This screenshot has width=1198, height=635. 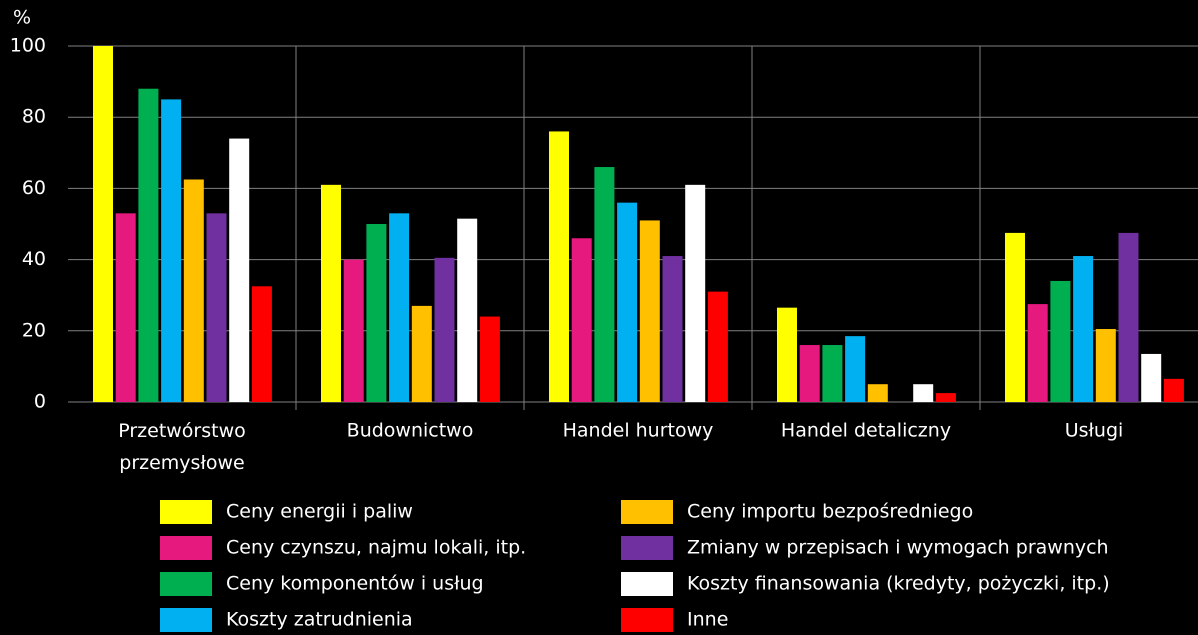 What do you see at coordinates (22, 18) in the screenshot?
I see `y-axis-label: %` at bounding box center [22, 18].